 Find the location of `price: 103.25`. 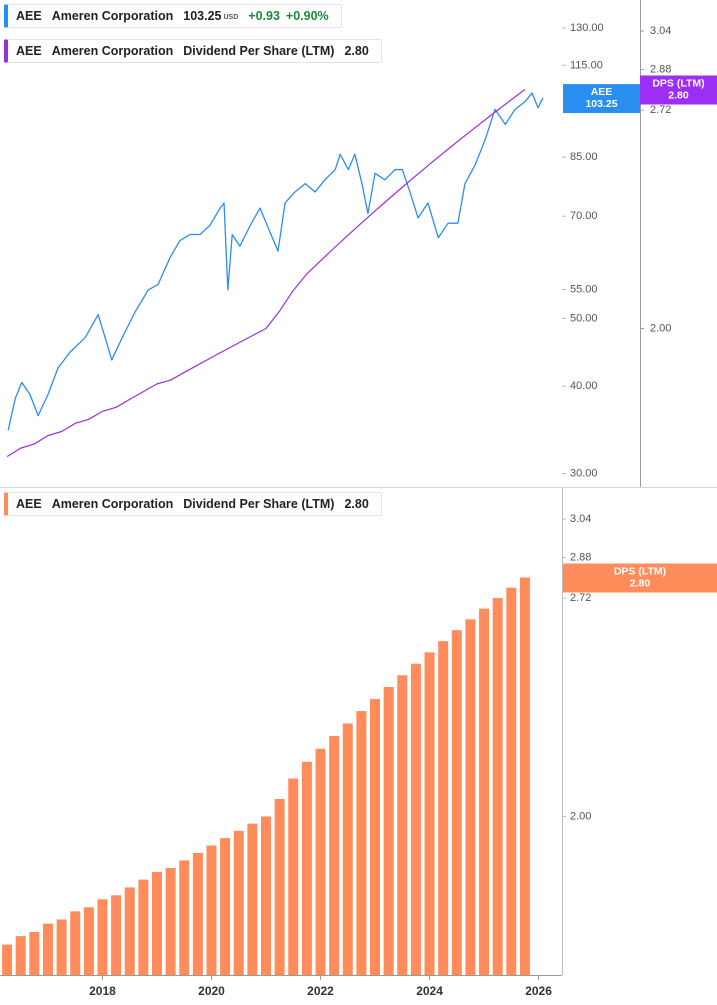

price: 103.25 is located at coordinates (202, 16).